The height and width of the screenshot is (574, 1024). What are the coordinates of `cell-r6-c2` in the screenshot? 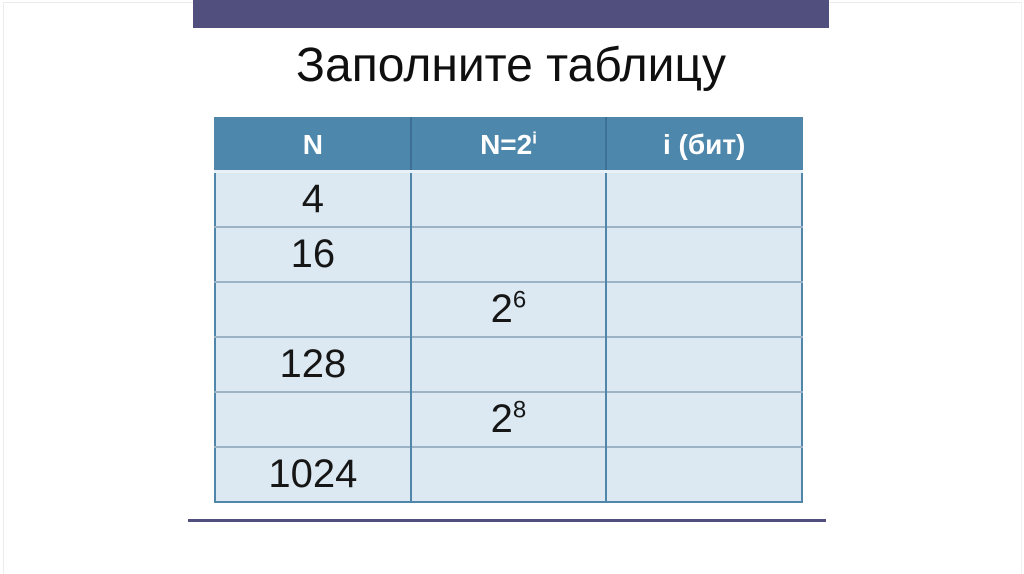 It's located at (508, 474).